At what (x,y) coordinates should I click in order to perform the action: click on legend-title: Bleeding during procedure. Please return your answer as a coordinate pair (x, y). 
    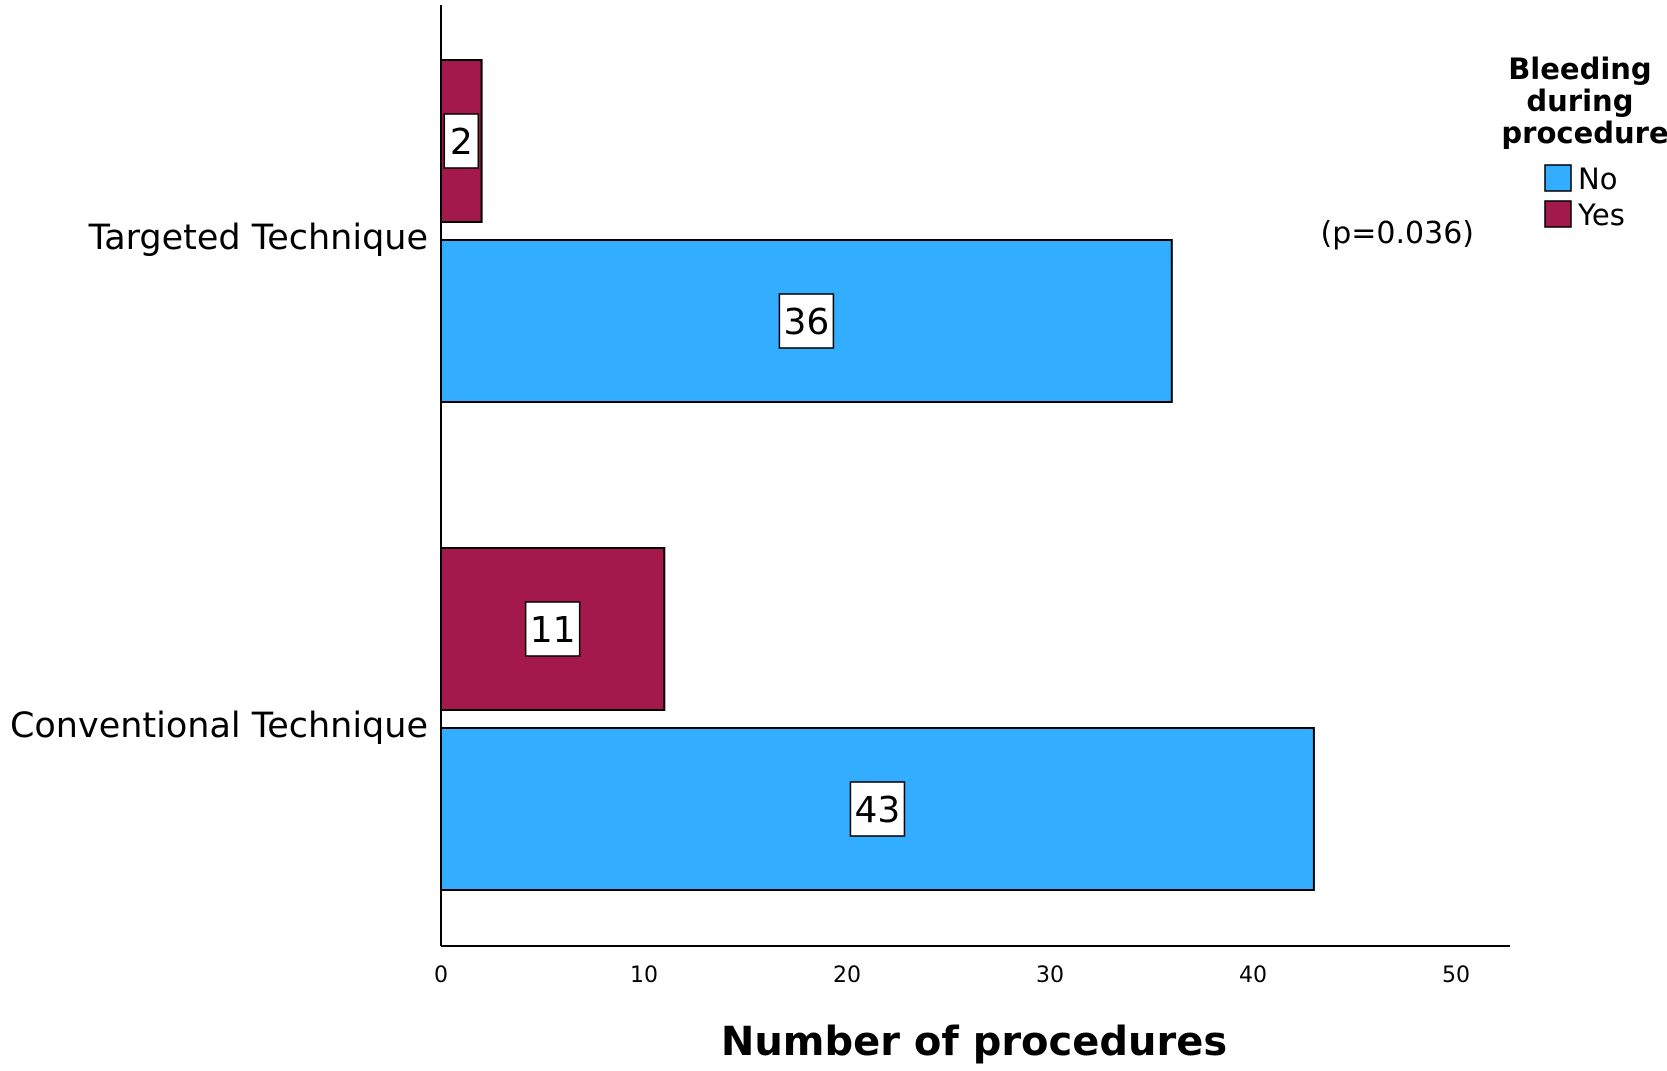
    Looking at the image, I should click on (1584, 101).